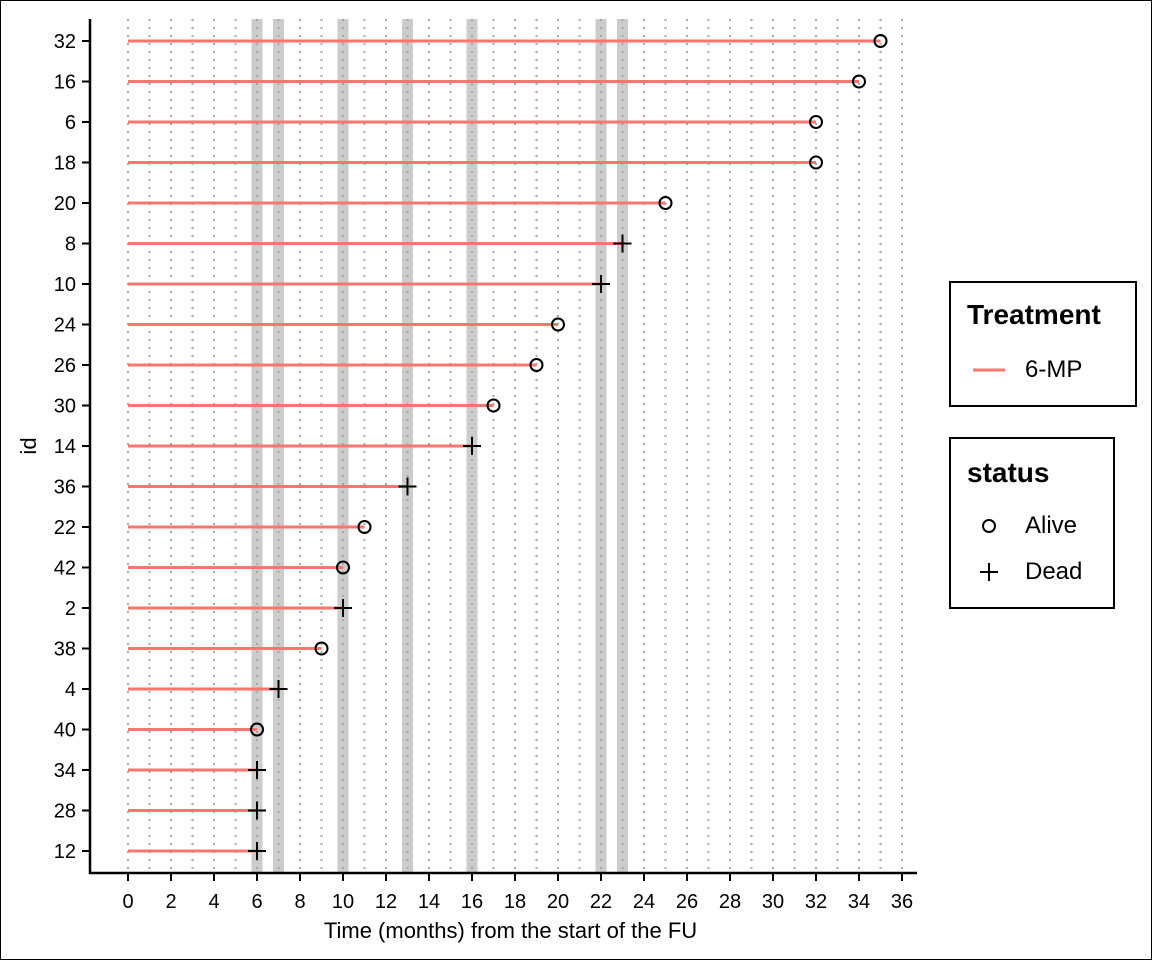 The image size is (1152, 960). What do you see at coordinates (70, 690) in the screenshot?
I see `y-tick-label: 4` at bounding box center [70, 690].